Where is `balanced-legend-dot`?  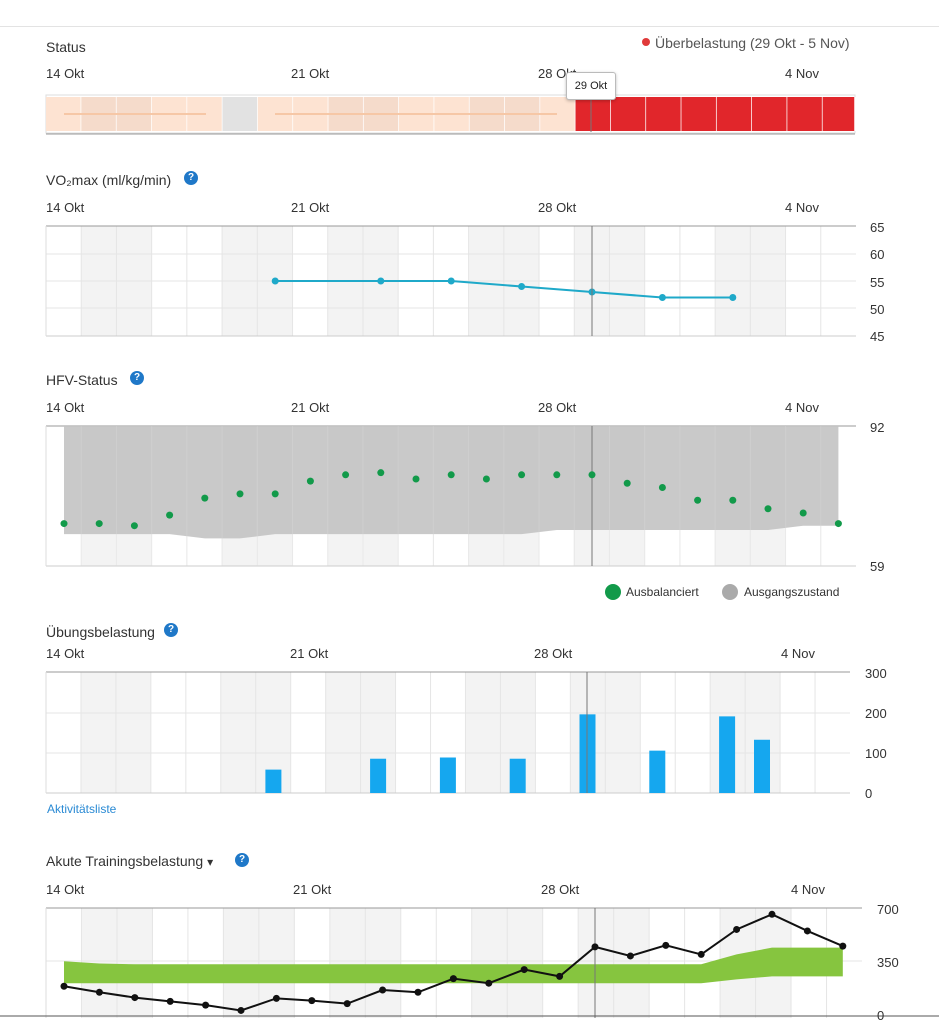 balanced-legend-dot is located at coordinates (613, 592).